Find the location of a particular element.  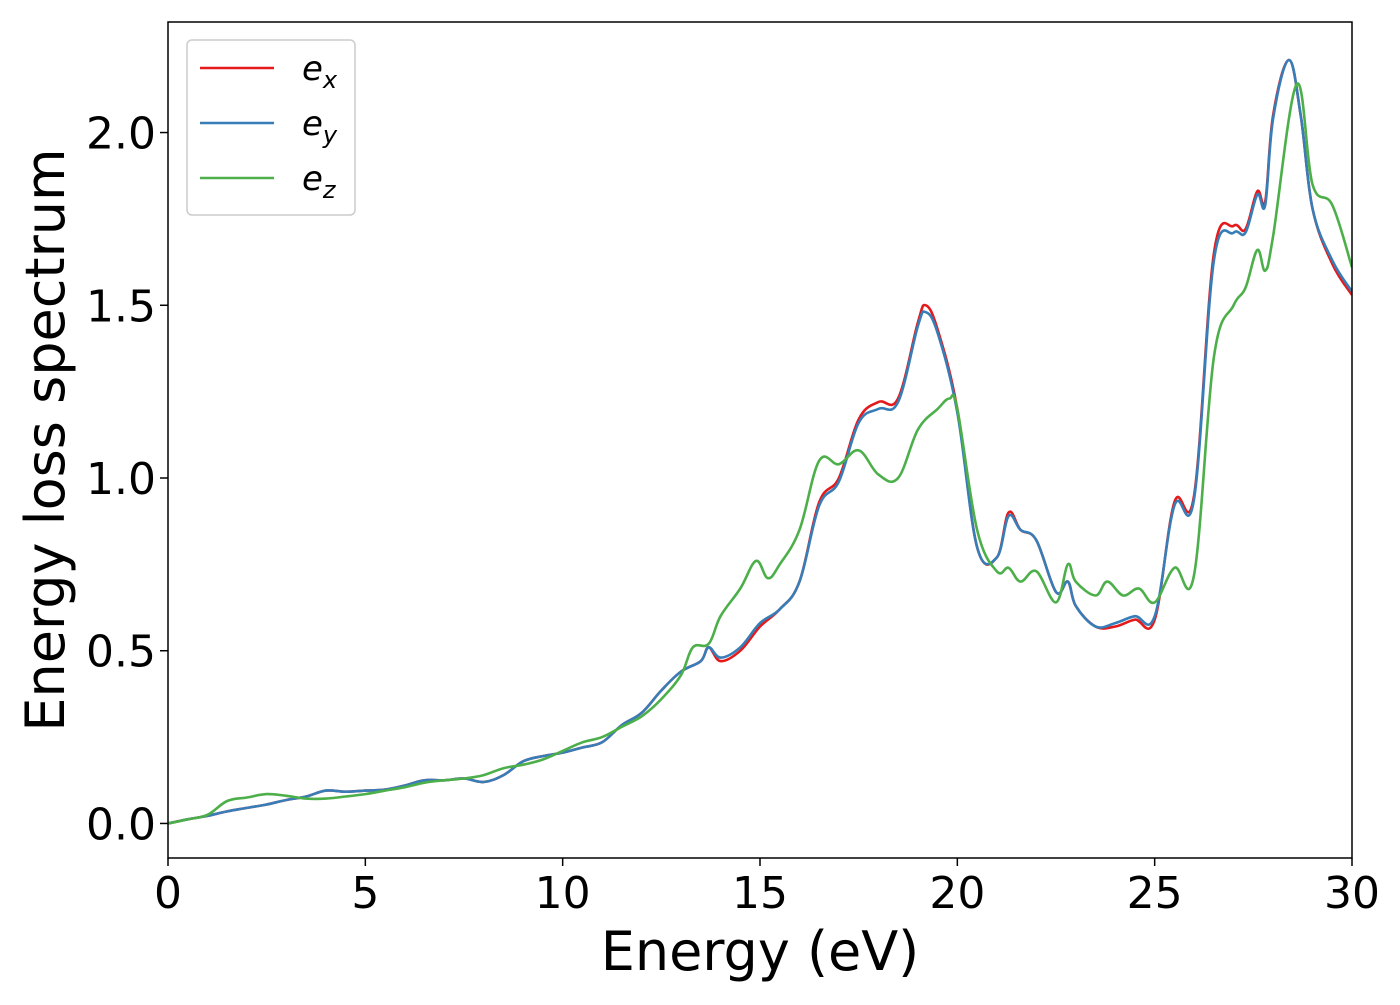

x-axis-label: Energy (eV) is located at coordinates (760, 951).